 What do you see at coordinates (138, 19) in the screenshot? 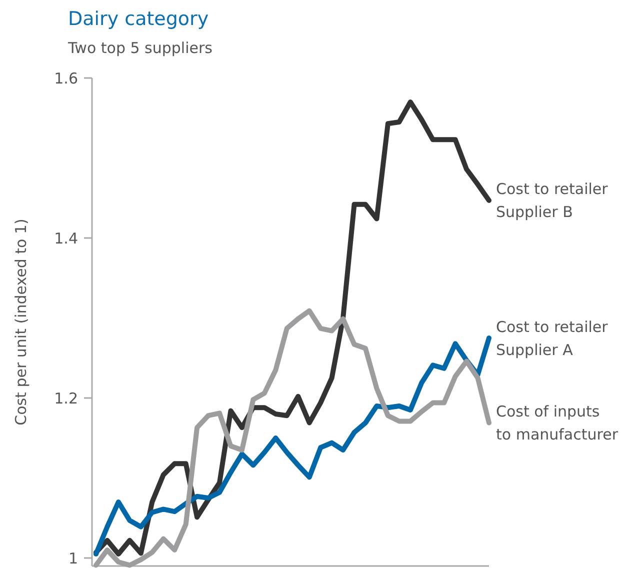
I see `chart-title: Dairy category` at bounding box center [138, 19].